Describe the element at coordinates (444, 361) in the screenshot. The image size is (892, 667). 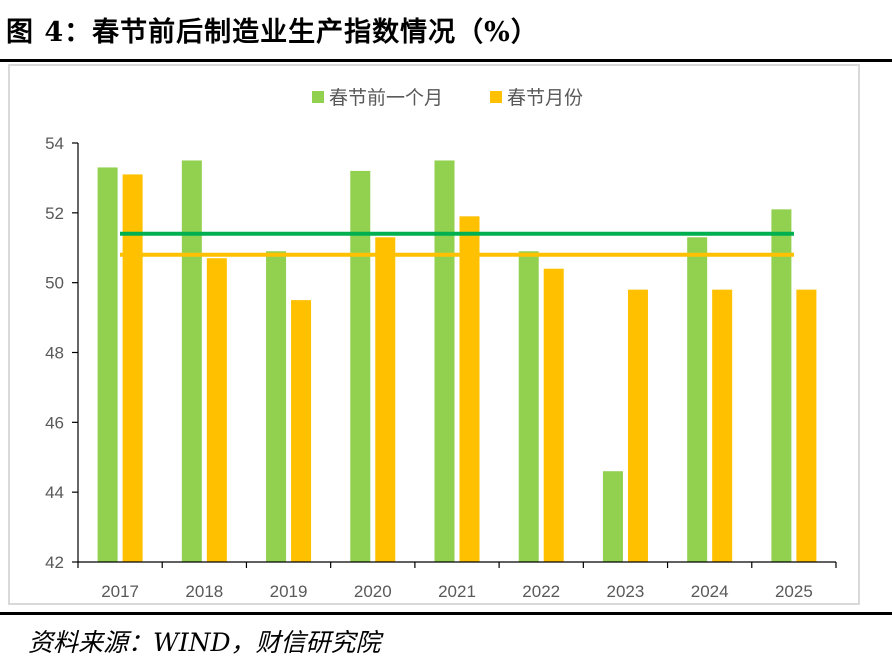
I see `bar-pre-month-2021` at that location.